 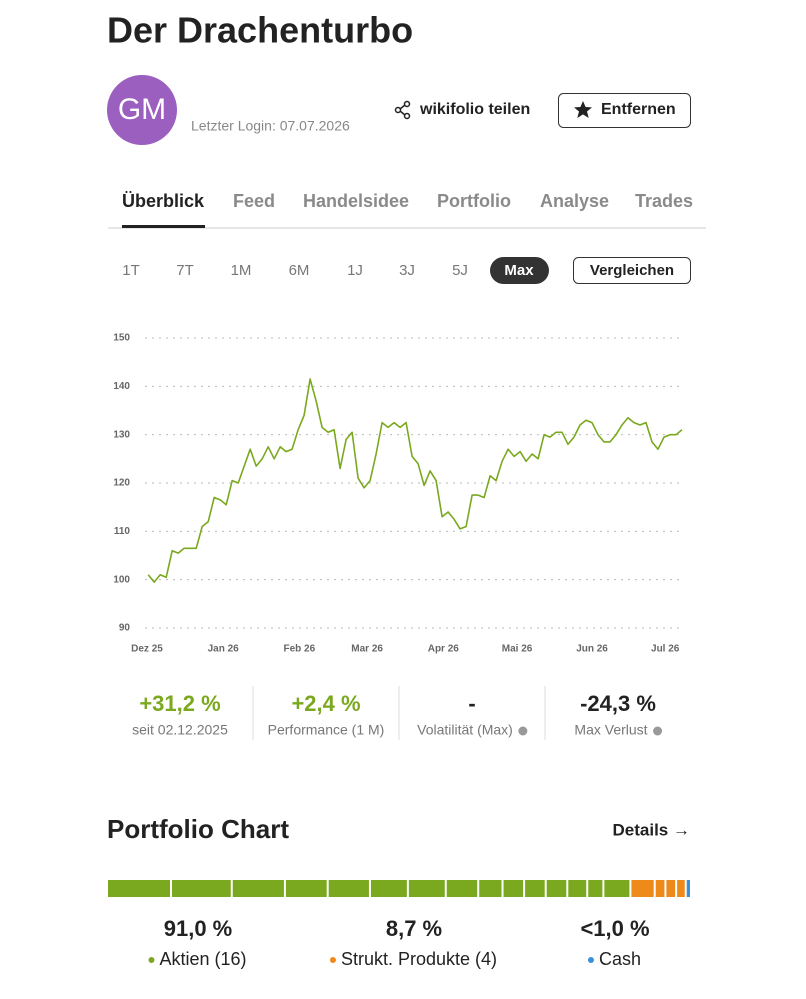 What do you see at coordinates (299, 270) in the screenshot?
I see `period-option: 6M` at bounding box center [299, 270].